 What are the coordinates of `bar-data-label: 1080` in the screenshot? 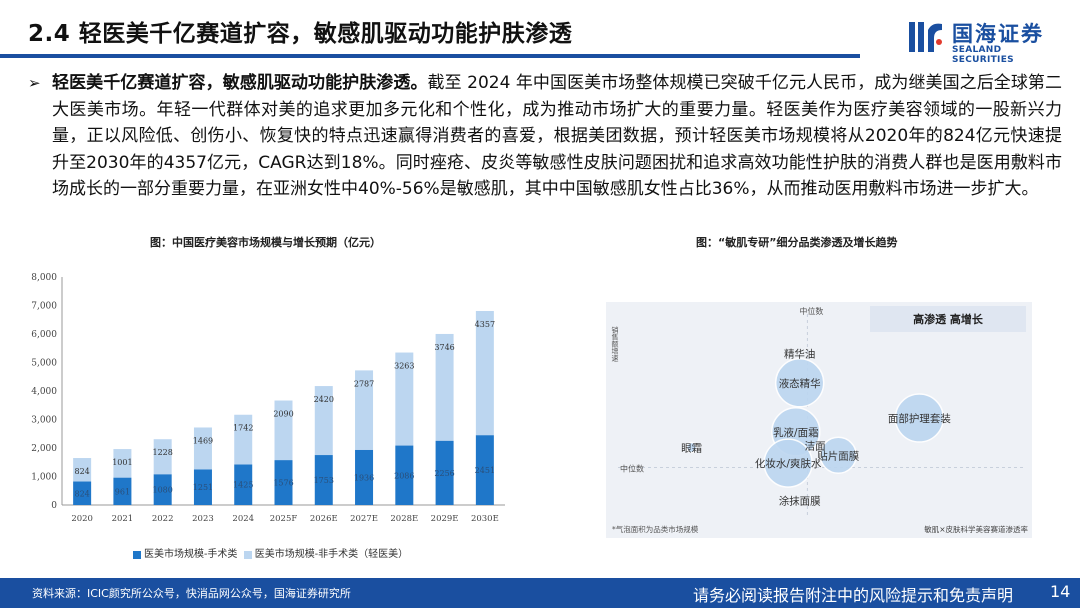 It's located at (163, 490).